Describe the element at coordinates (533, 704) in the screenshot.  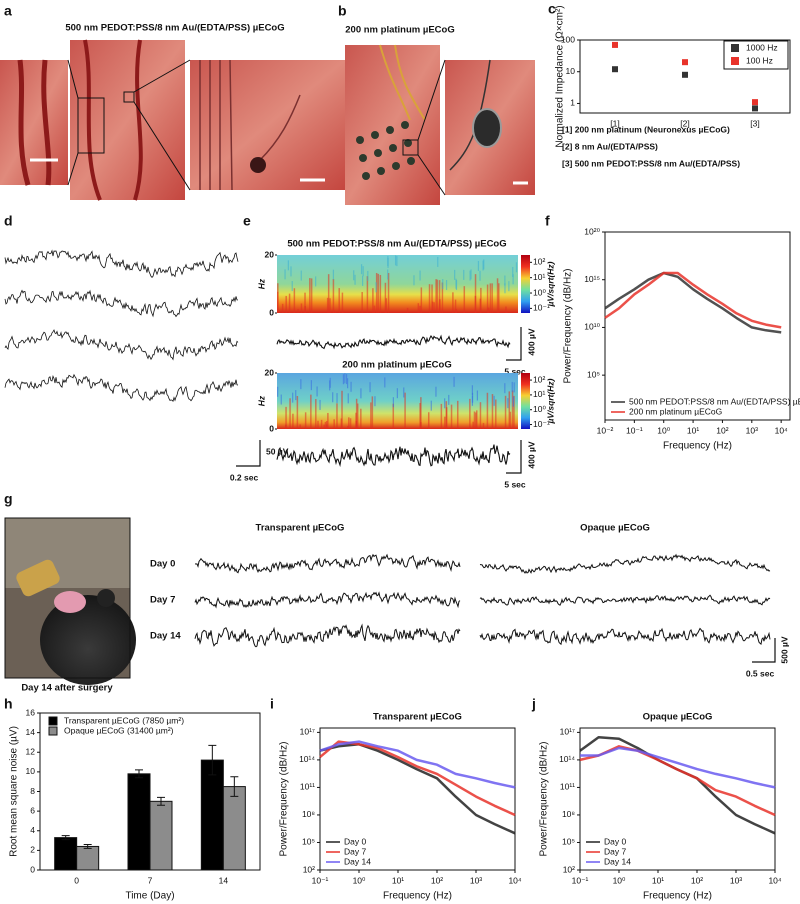
I see `panel-label: j` at that location.